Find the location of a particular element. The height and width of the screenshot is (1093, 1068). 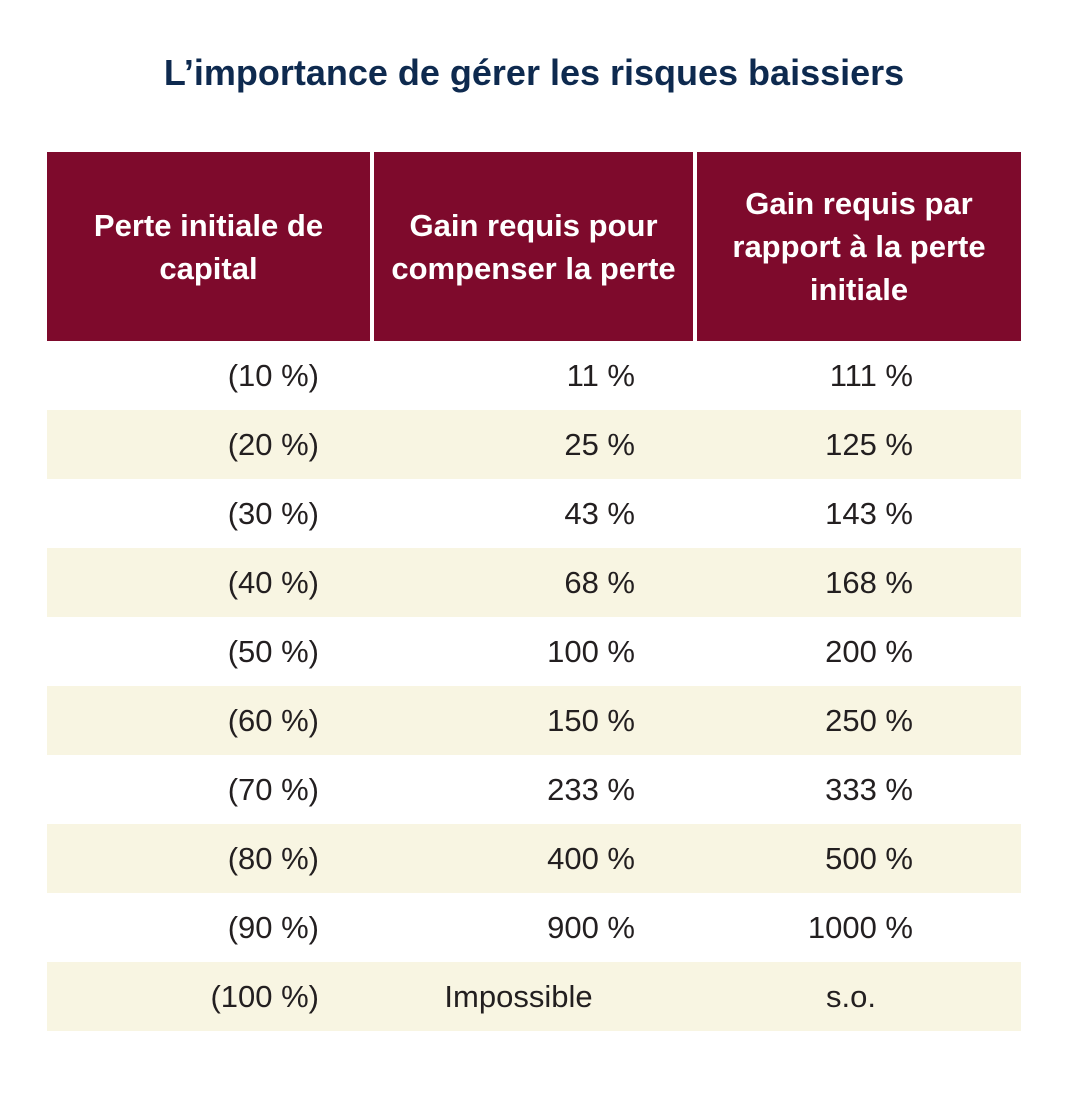

initial-loss-cell: (80 %) is located at coordinates (209, 858).